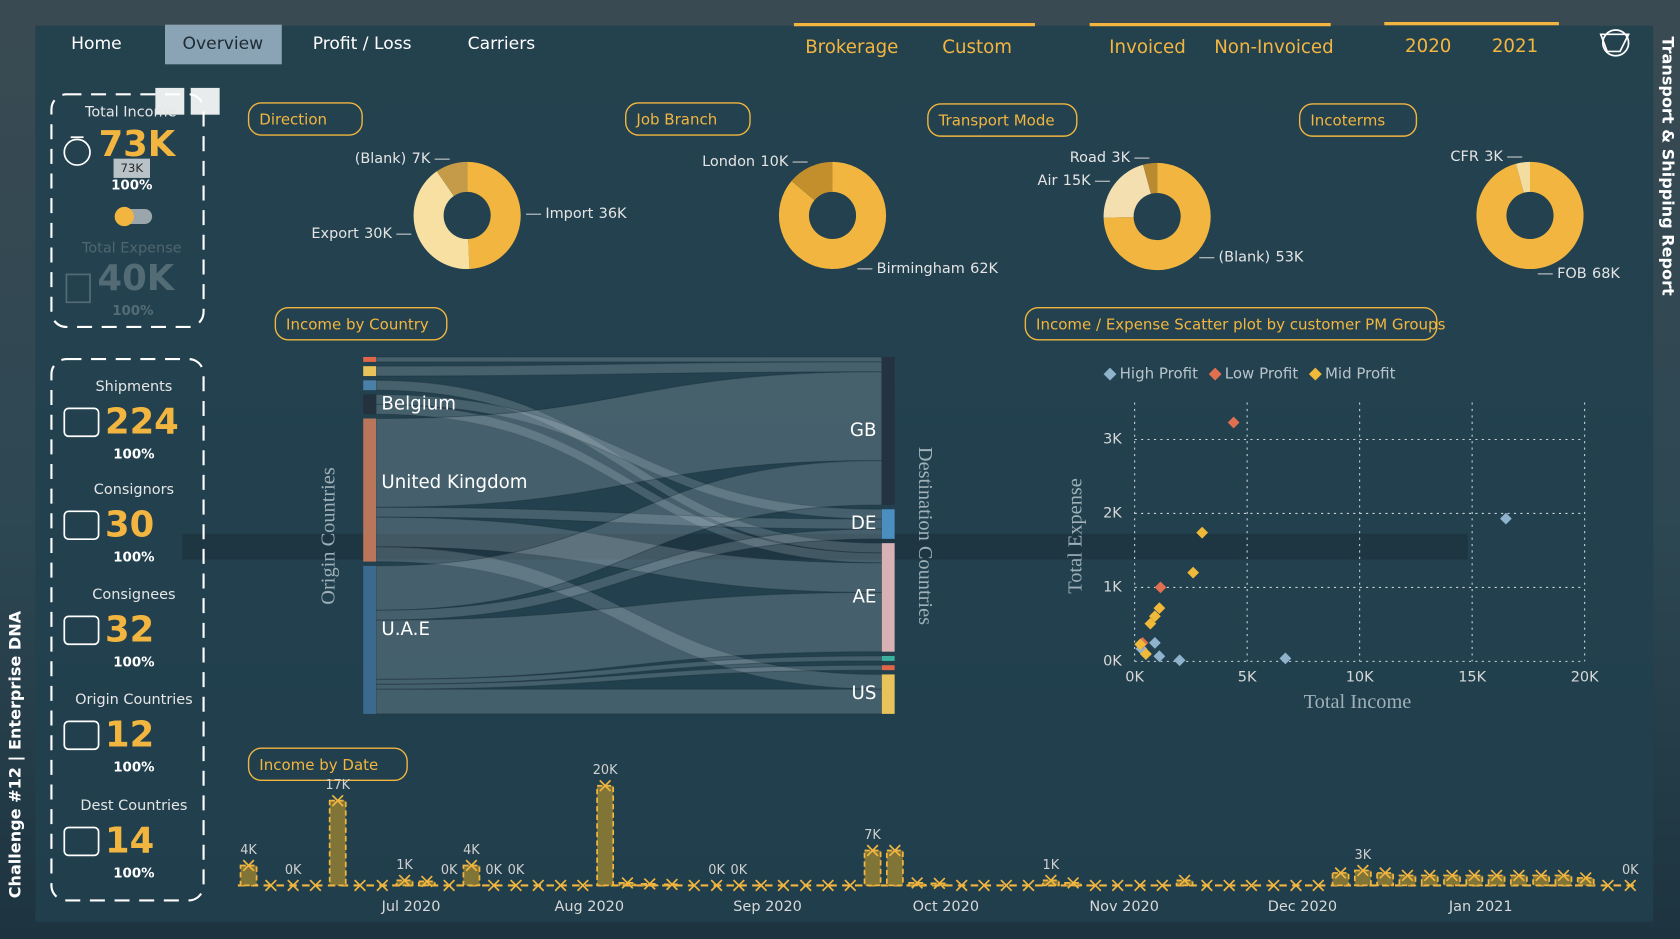 The image size is (1680, 939). Describe the element at coordinates (81, 630) in the screenshot. I see `kpi-icon` at that location.